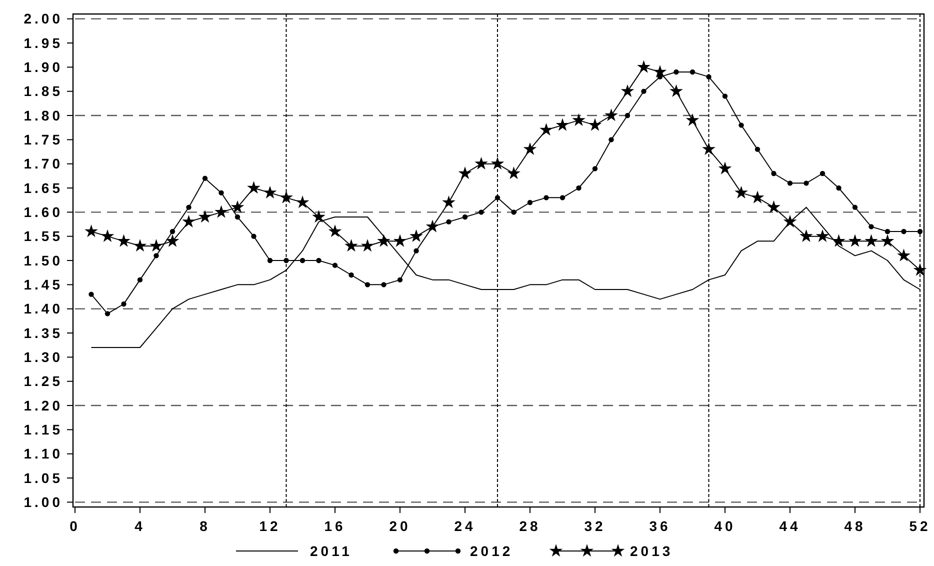 Image resolution: width=934 pixels, height=566 pixels. Describe the element at coordinates (43, 164) in the screenshot. I see `y-tick-label: 1.70` at that location.